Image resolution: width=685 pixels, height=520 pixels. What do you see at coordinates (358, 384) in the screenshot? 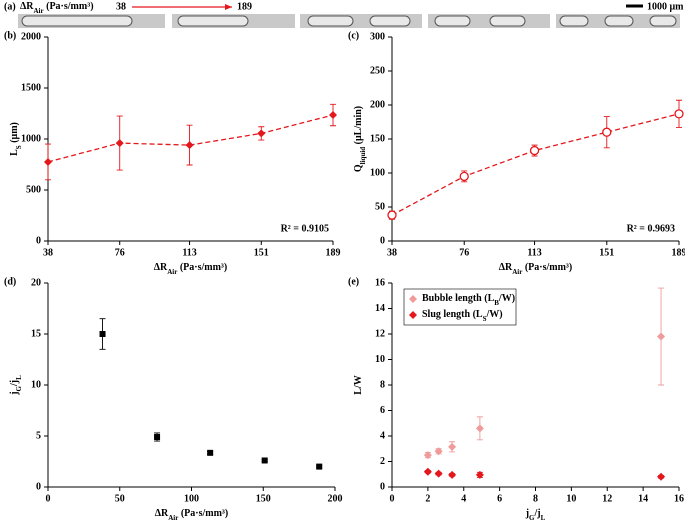
I see `text-part: L/W` at bounding box center [358, 384].